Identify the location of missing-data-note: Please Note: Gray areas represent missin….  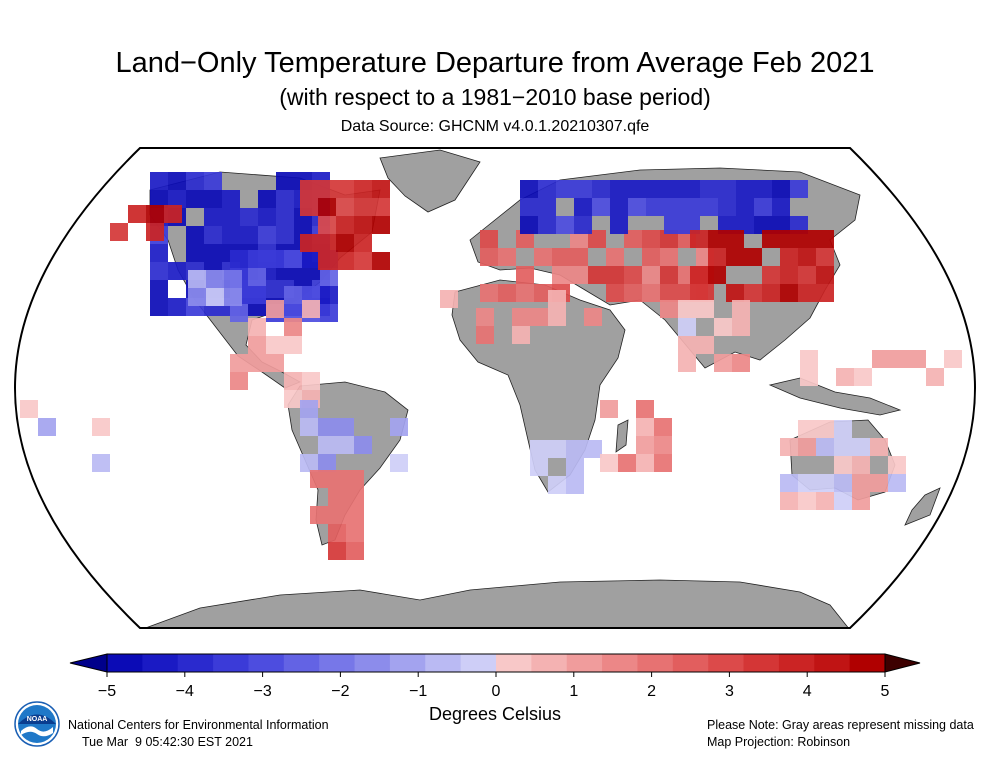
(840, 725).